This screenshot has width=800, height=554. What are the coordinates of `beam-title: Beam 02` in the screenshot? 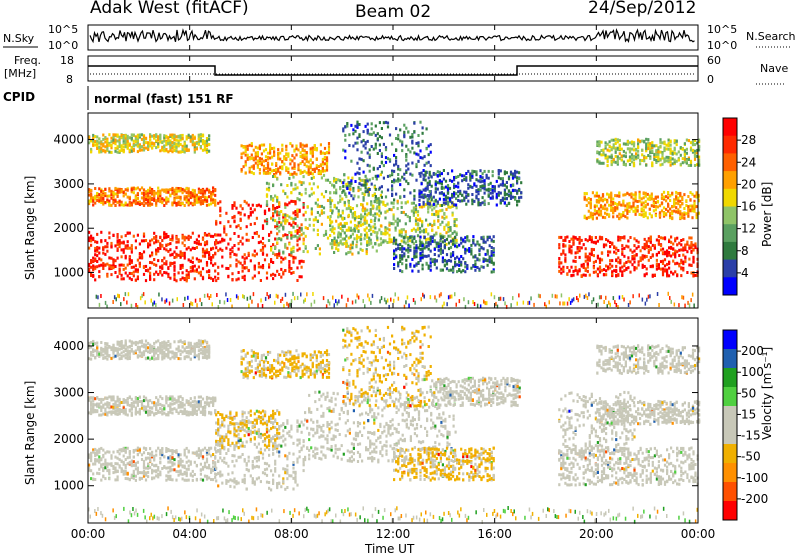 It's located at (393, 12).